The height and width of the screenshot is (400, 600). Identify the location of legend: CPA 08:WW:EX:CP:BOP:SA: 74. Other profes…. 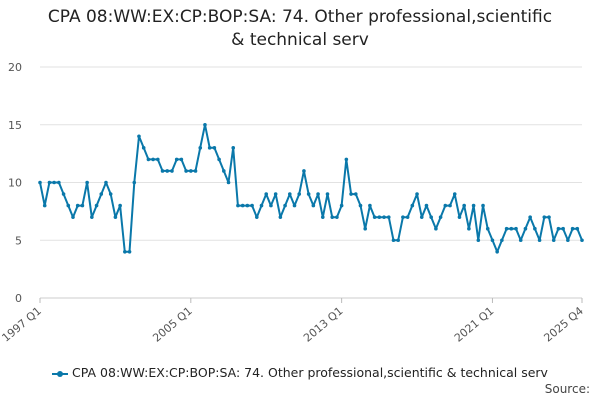
(300, 372).